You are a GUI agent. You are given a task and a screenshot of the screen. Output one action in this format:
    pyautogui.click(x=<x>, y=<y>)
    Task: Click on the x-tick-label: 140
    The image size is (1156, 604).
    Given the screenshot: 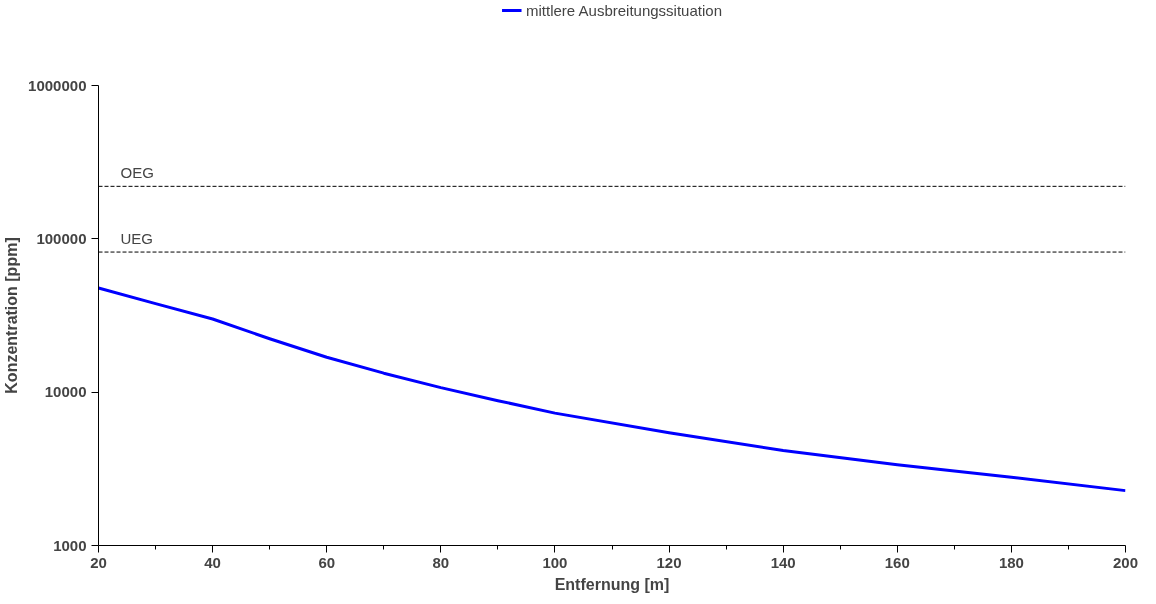 What is the action you would take?
    pyautogui.click(x=783, y=562)
    